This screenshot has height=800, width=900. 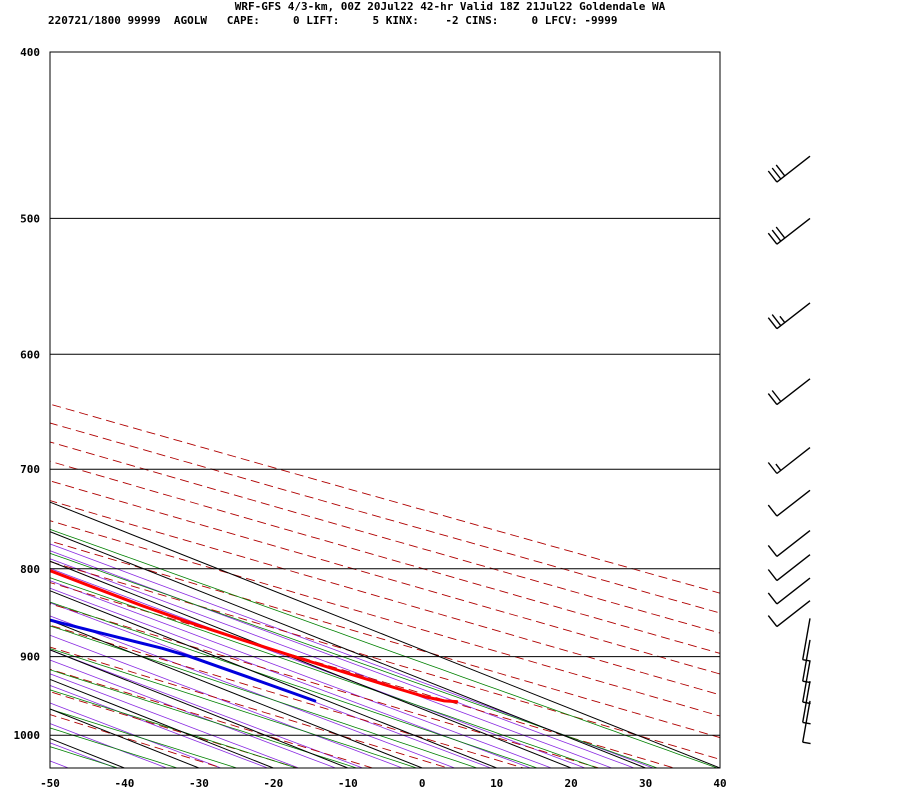 I want to click on temperature-tick-label: 0, so click(x=422, y=783).